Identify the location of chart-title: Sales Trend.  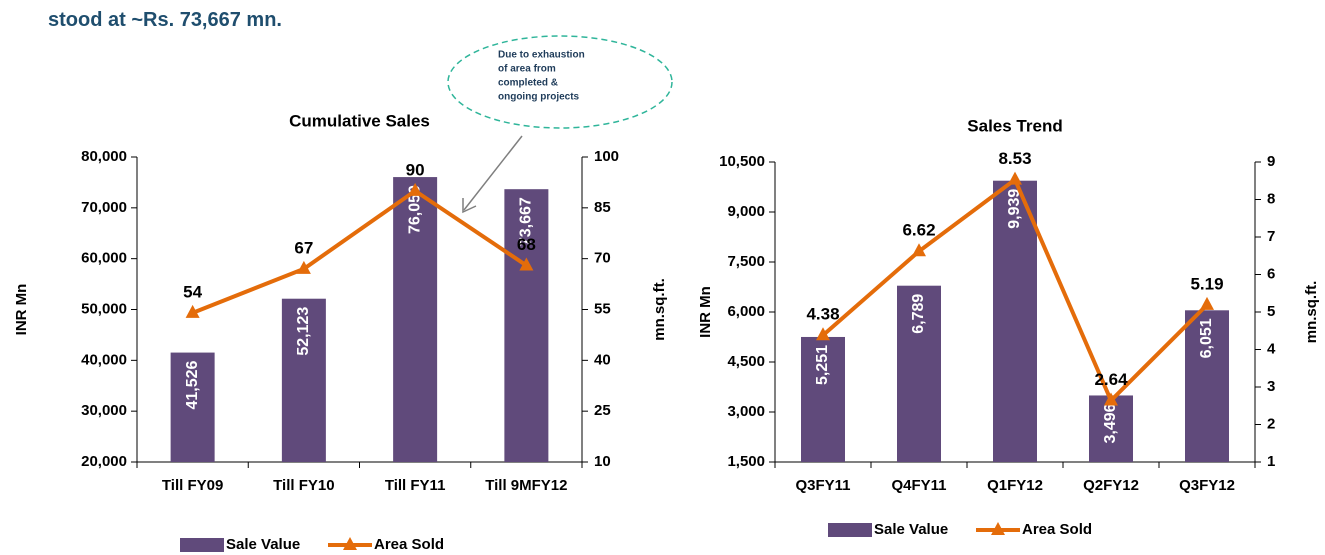
(1014, 125).